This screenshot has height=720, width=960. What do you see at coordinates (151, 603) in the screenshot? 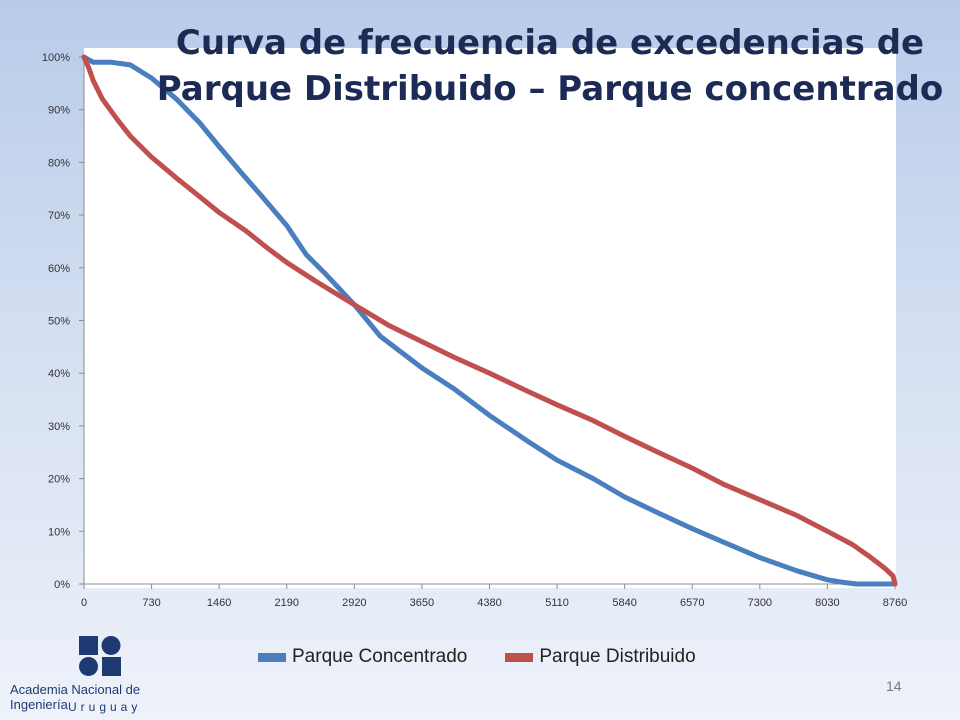
I see `x-tick-label: 730` at bounding box center [151, 603].